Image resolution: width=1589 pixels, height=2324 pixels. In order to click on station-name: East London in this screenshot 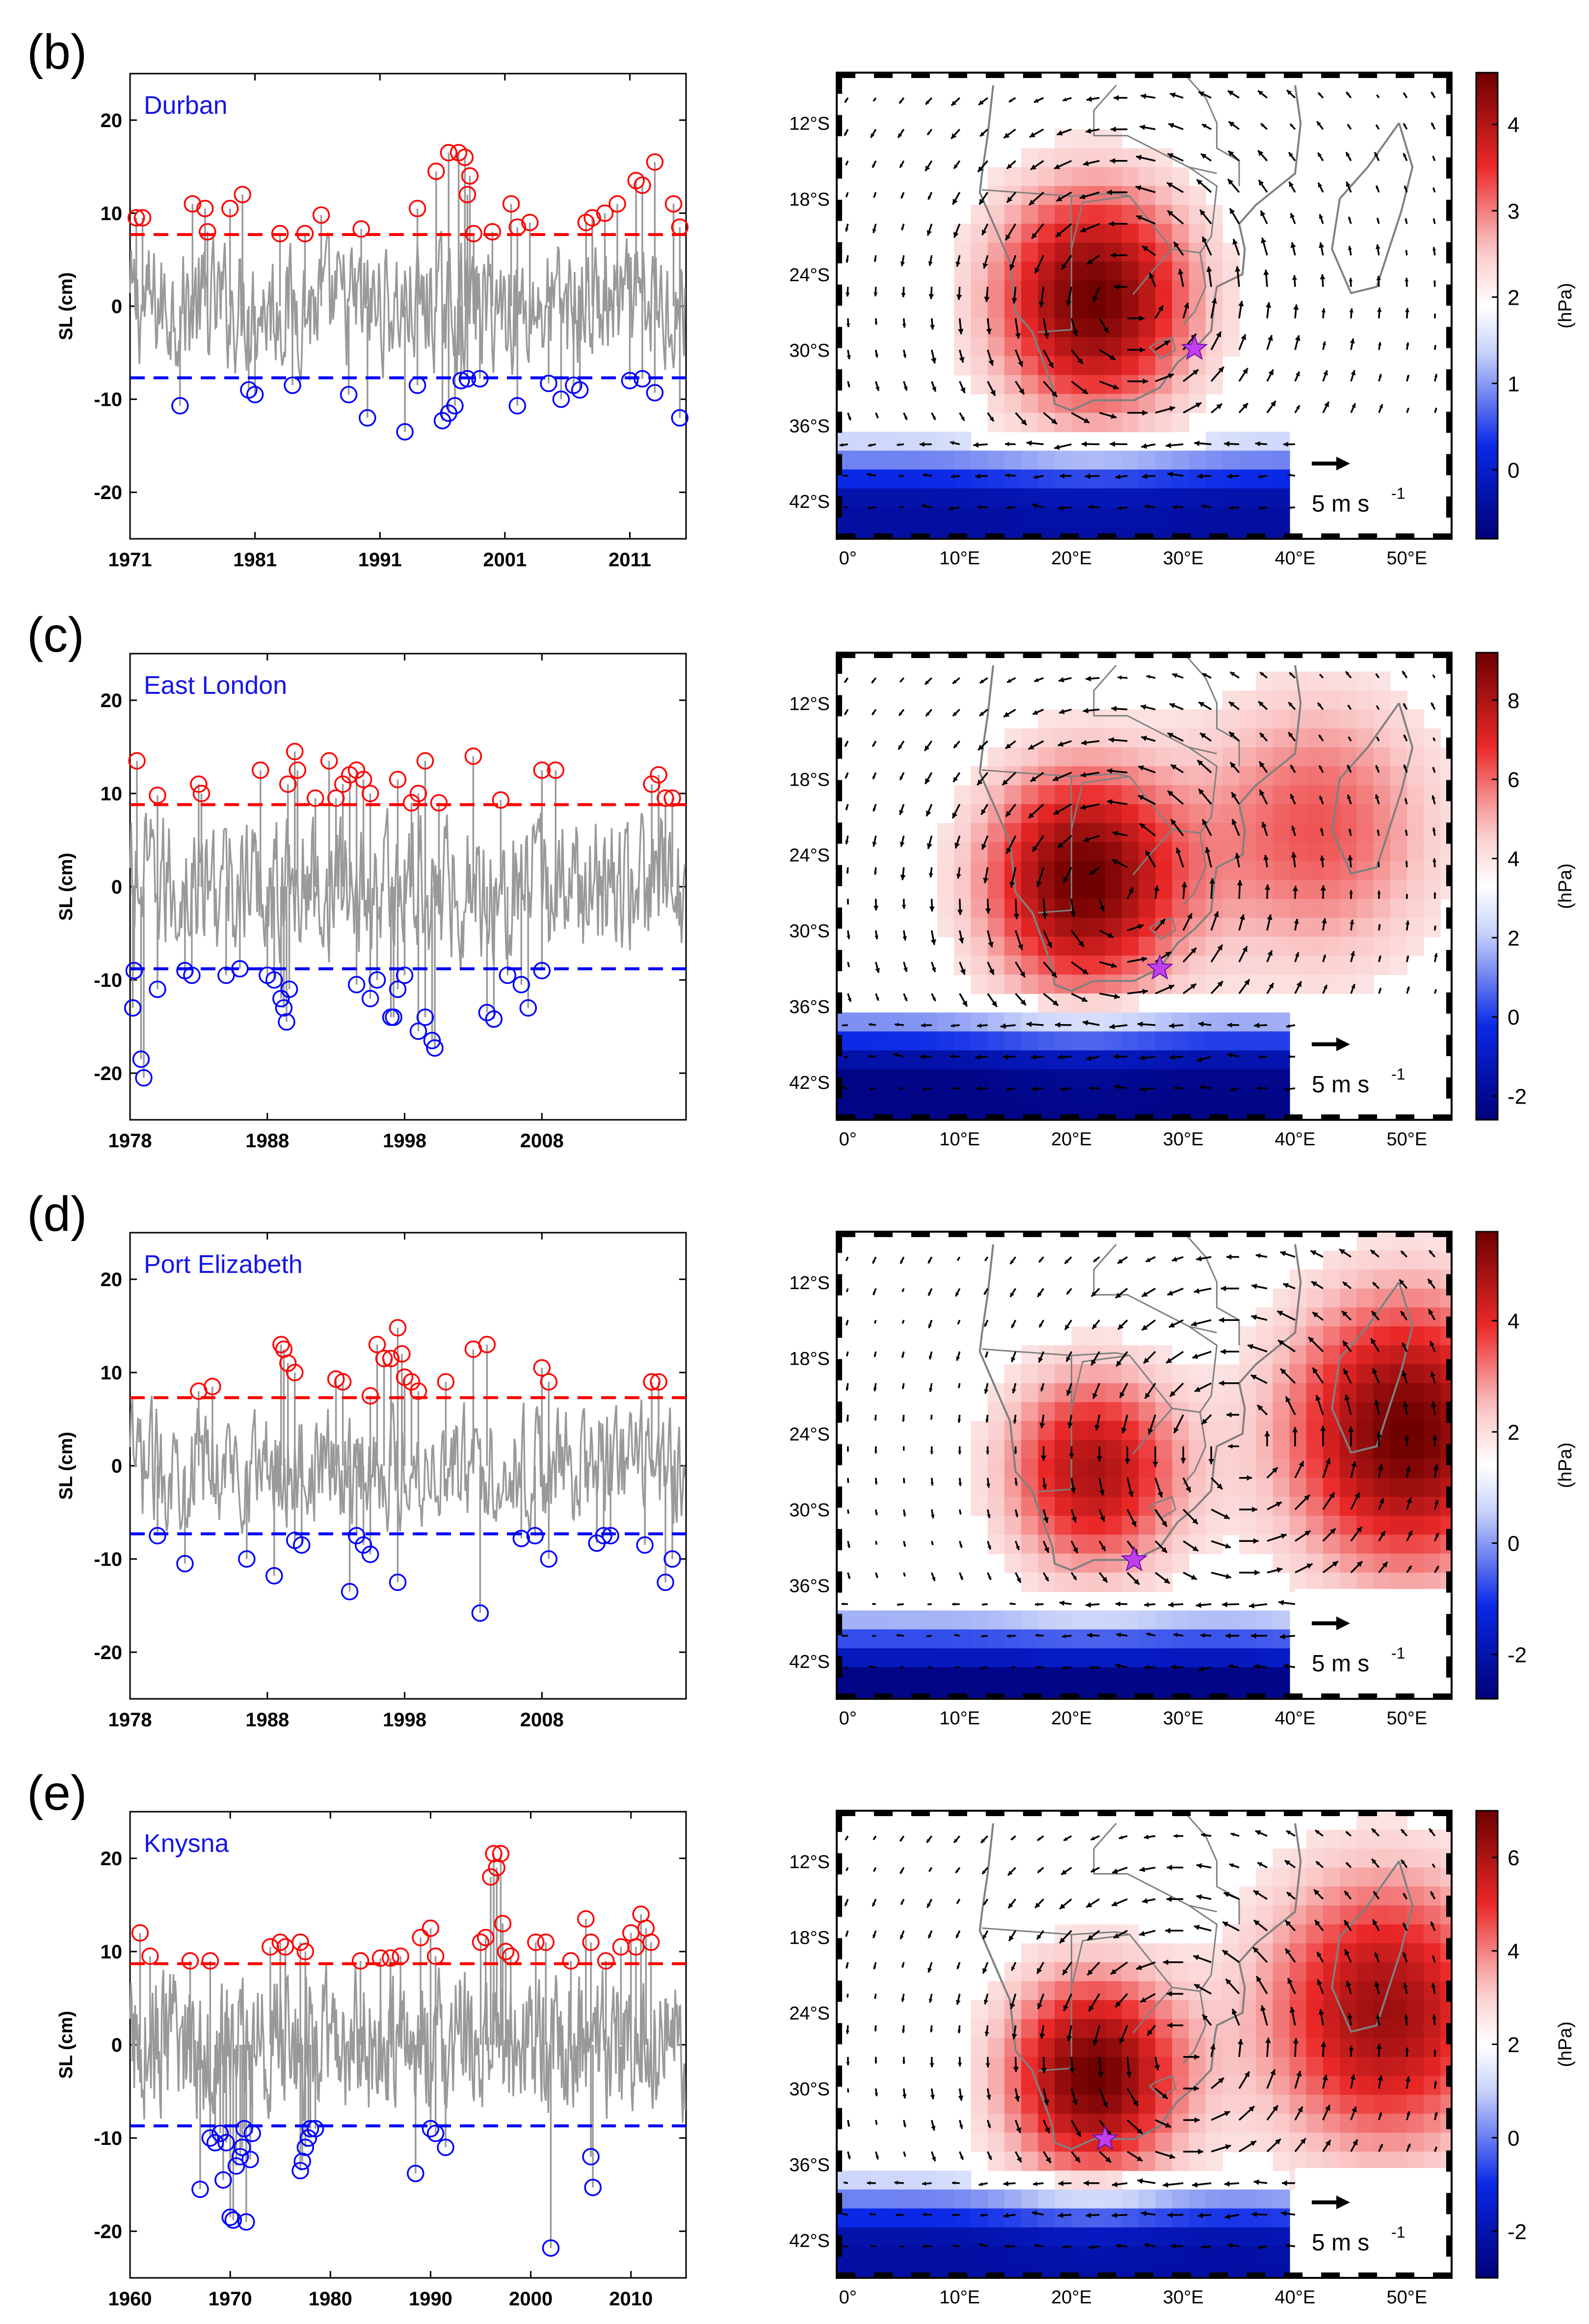, I will do `click(215, 686)`.